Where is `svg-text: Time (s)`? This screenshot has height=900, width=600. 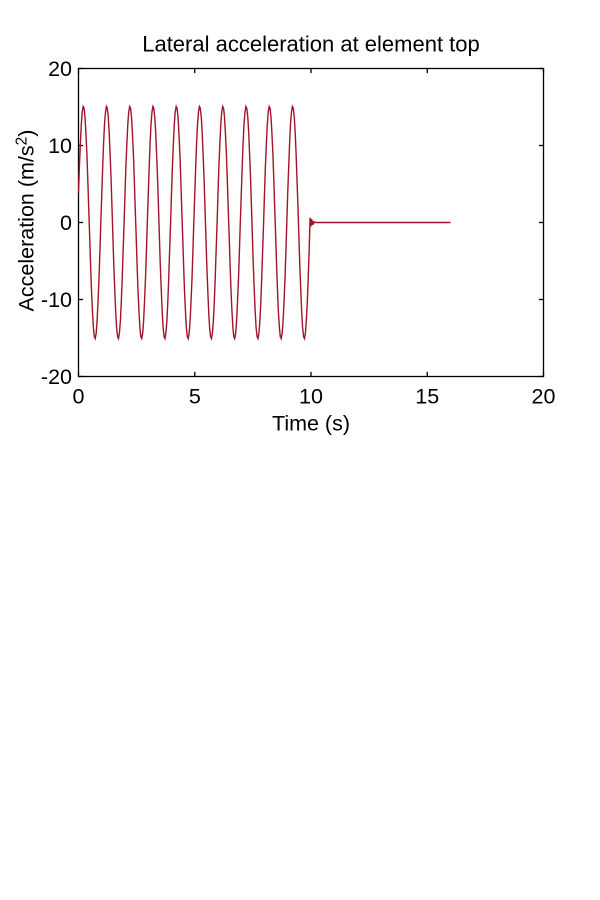 svg-text: Time (s) is located at coordinates (311, 424).